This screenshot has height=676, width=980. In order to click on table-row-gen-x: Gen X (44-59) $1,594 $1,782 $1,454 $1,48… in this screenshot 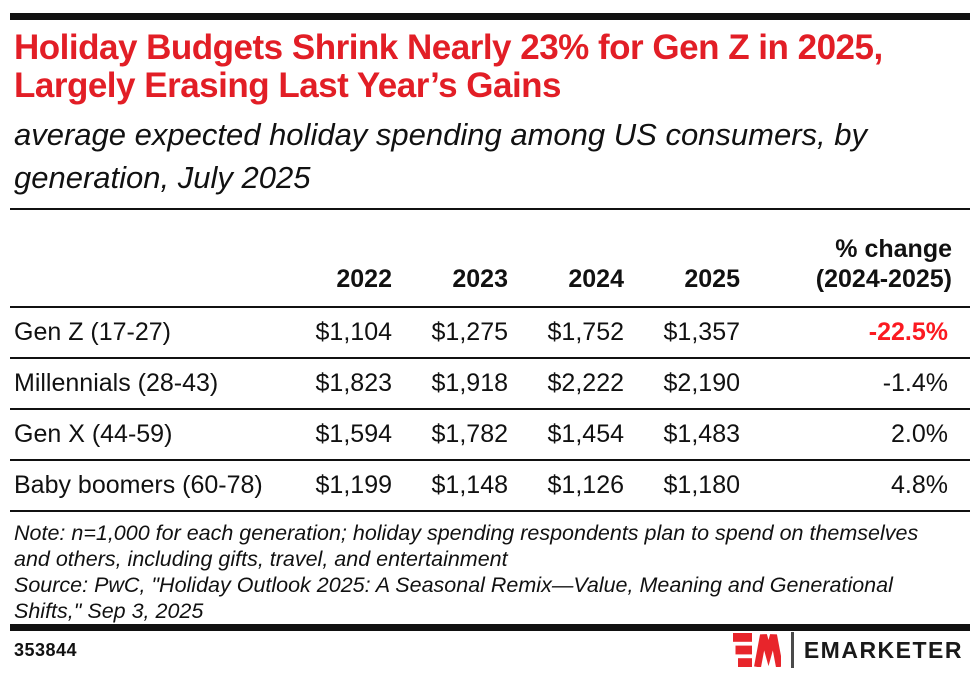, I will do `click(490, 435)`.